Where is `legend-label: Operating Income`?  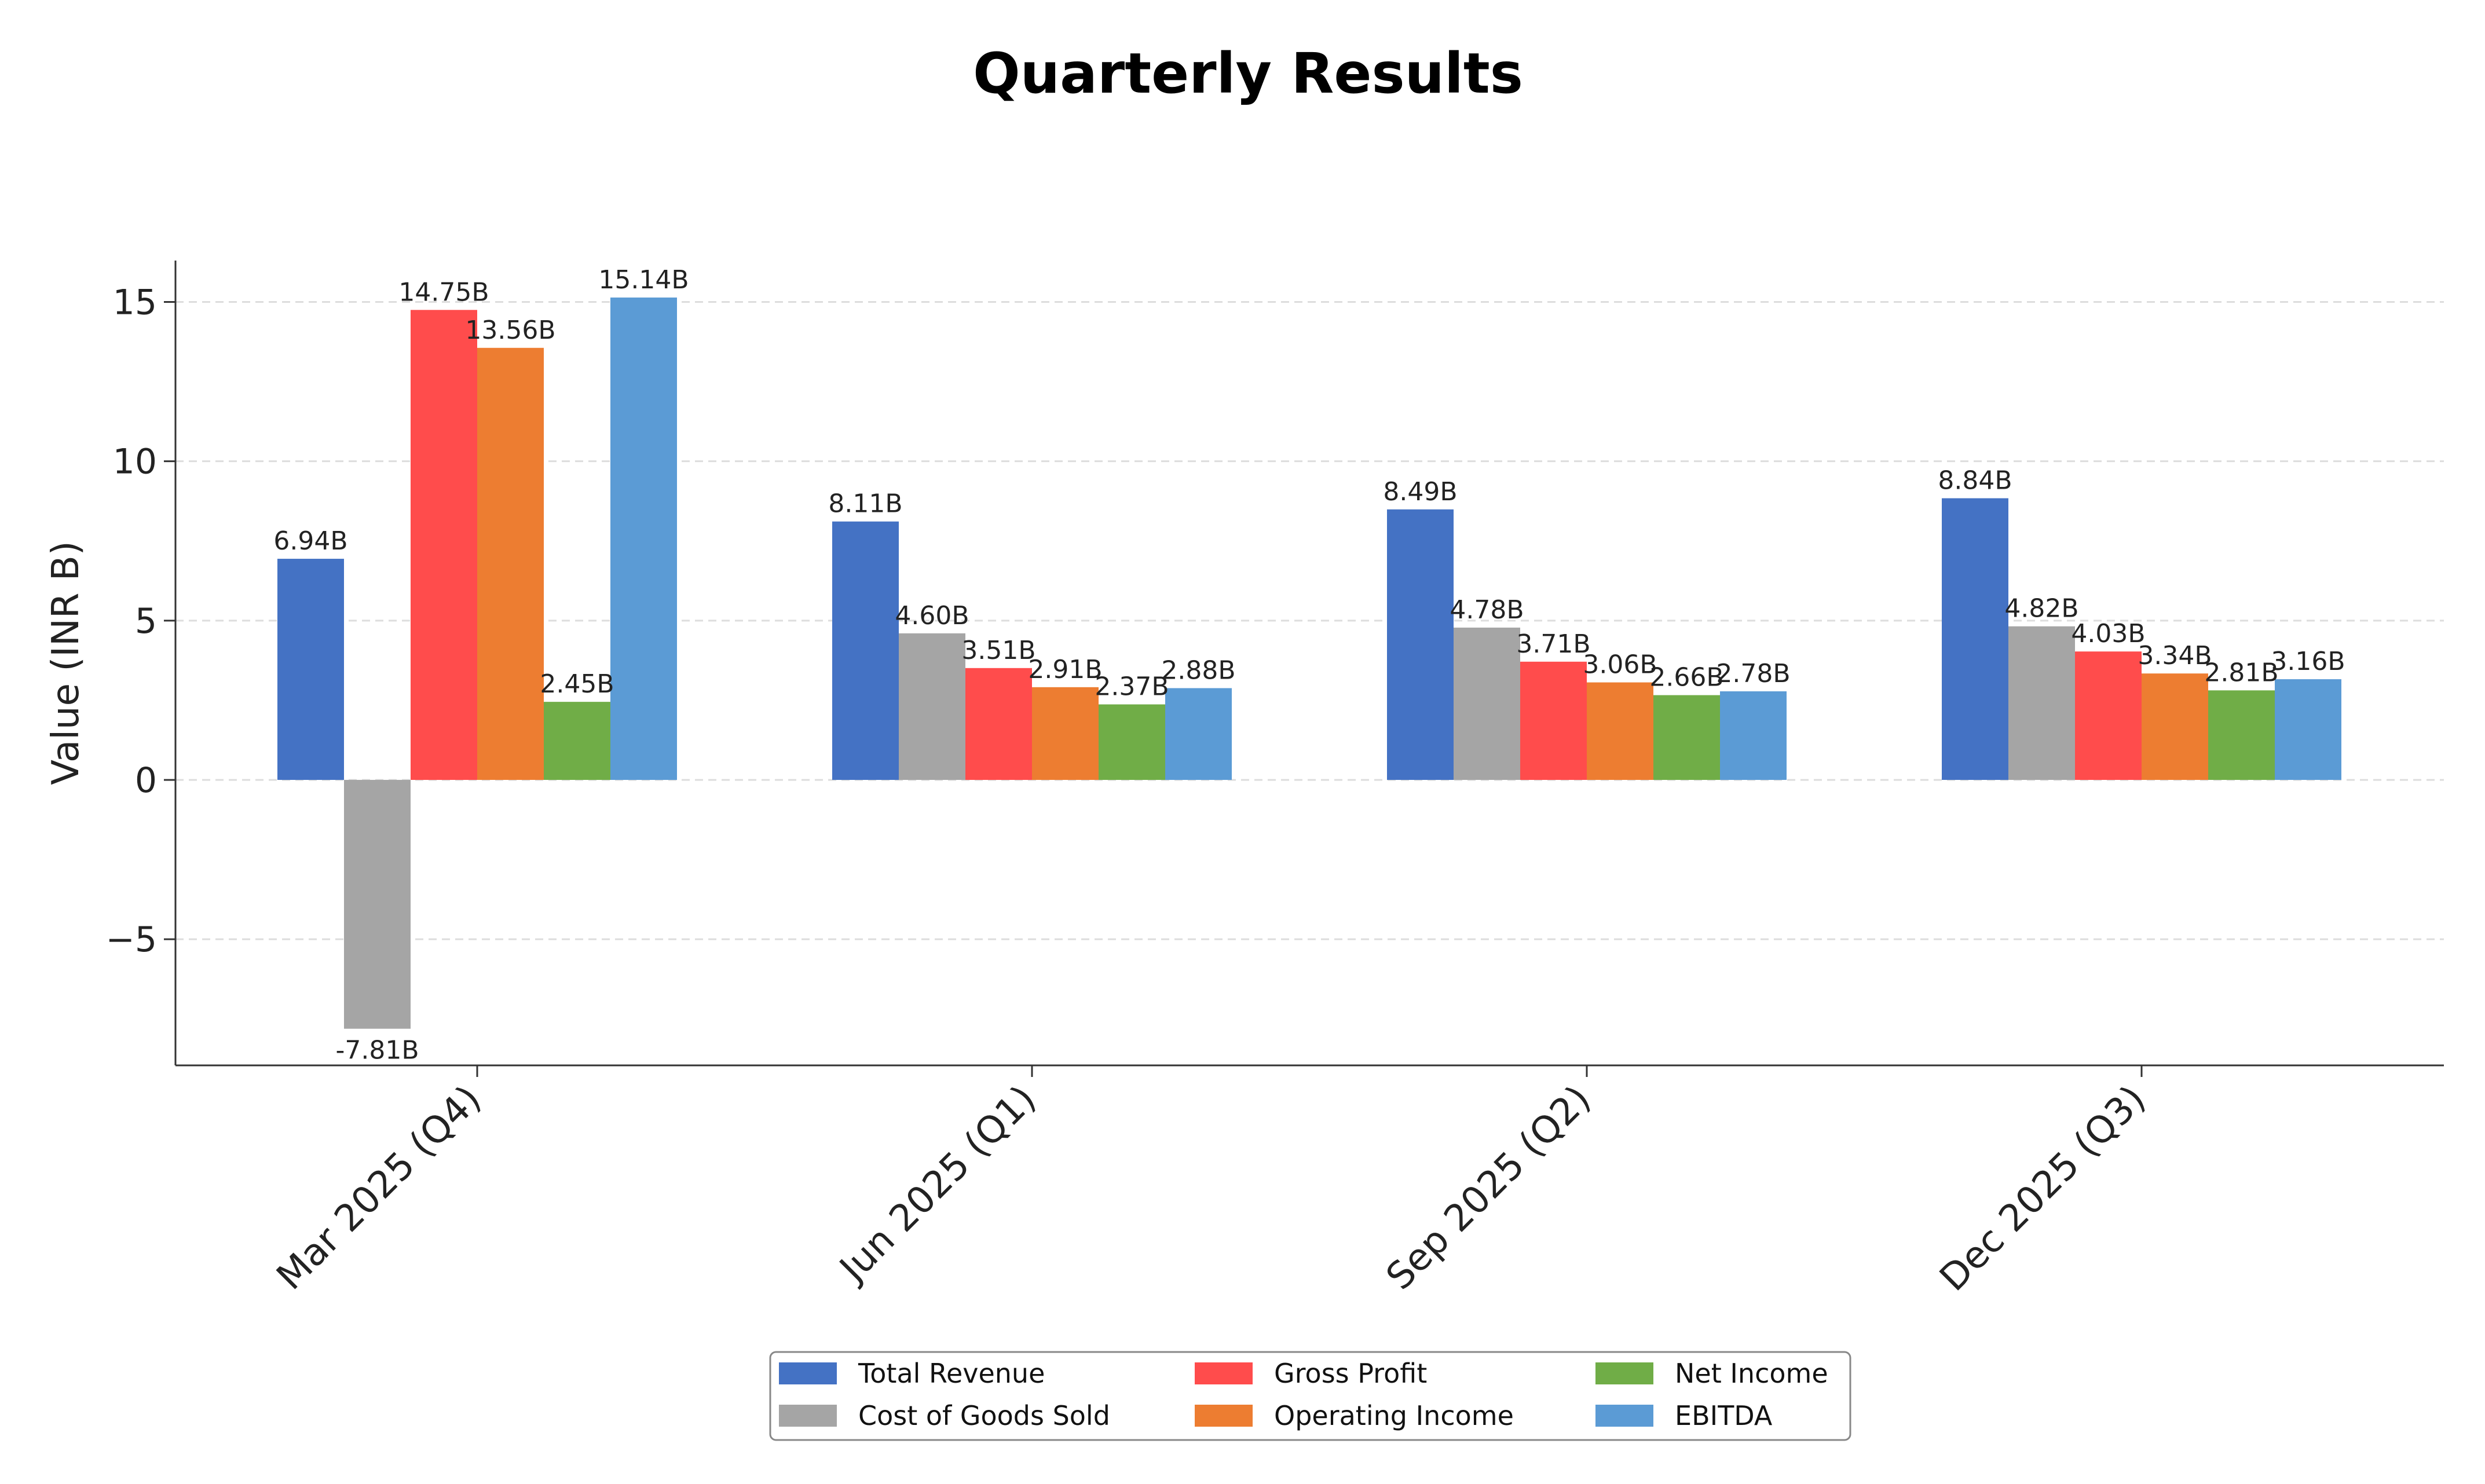
legend-label: Operating Income is located at coordinates (1394, 1415).